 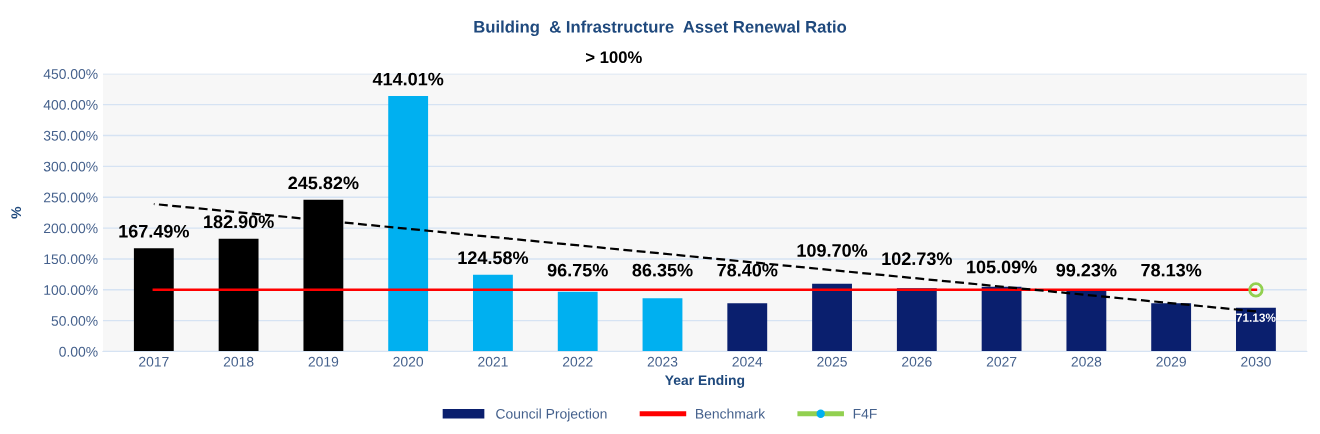 What do you see at coordinates (239, 222) in the screenshot?
I see `data-label: 182.90%` at bounding box center [239, 222].